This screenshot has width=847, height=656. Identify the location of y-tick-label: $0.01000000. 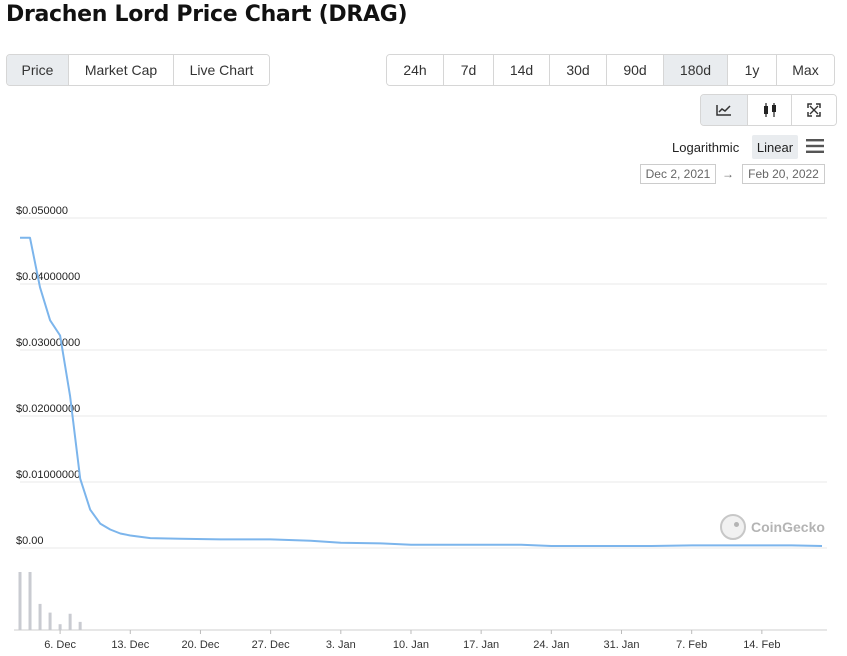
(48, 475).